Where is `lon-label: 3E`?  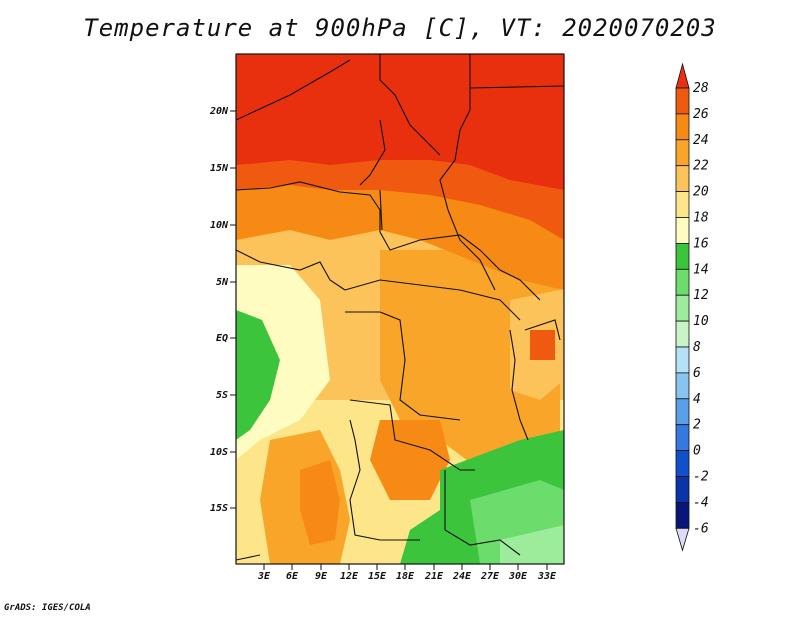 lon-label: 3E is located at coordinates (264, 576).